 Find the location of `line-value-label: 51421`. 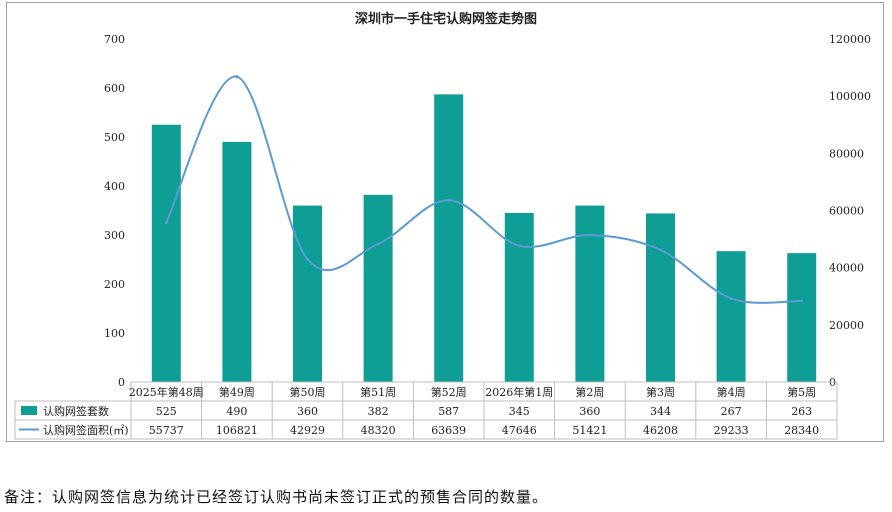

line-value-label: 51421 is located at coordinates (589, 430).